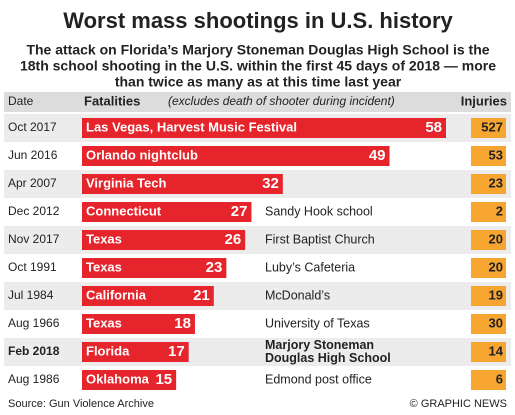 The height and width of the screenshot is (415, 515). What do you see at coordinates (34, 211) in the screenshot?
I see `date: Dec 2012` at bounding box center [34, 211].